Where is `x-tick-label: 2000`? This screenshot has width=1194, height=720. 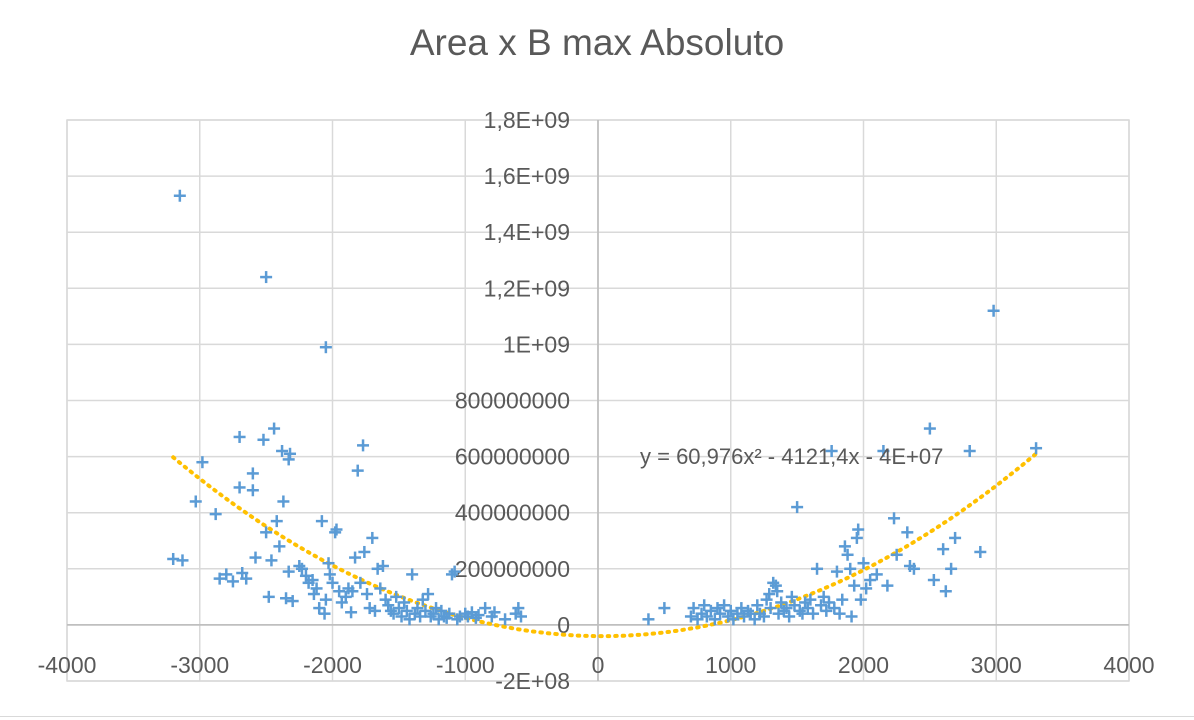
x-tick-label: 2000 is located at coordinates (863, 665).